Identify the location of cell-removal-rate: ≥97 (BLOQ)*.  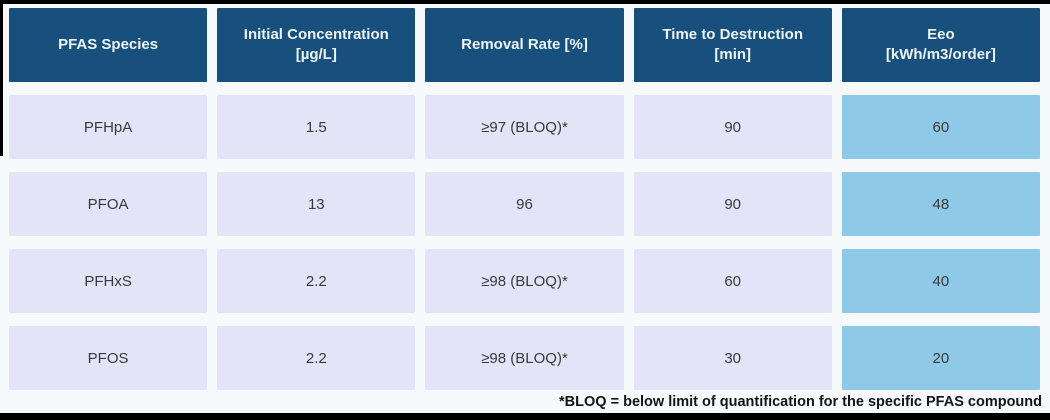
(524, 127).